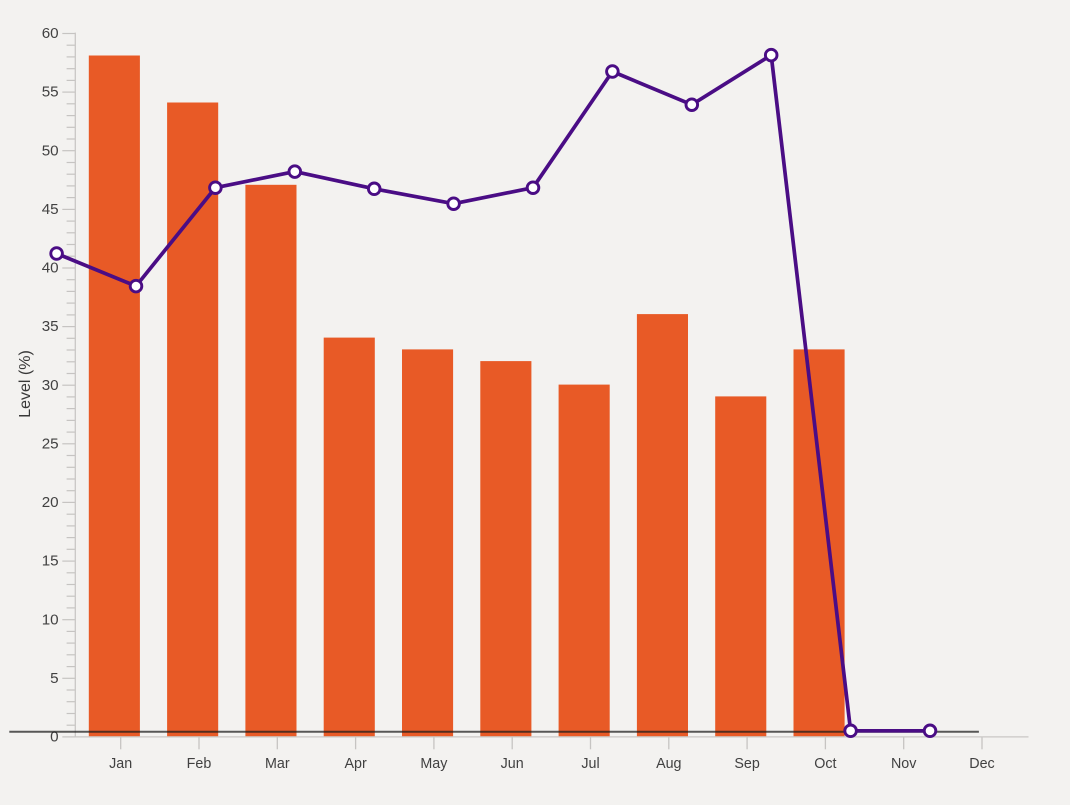 The height and width of the screenshot is (805, 1070). What do you see at coordinates (50, 502) in the screenshot?
I see `svg-text: 20` at bounding box center [50, 502].